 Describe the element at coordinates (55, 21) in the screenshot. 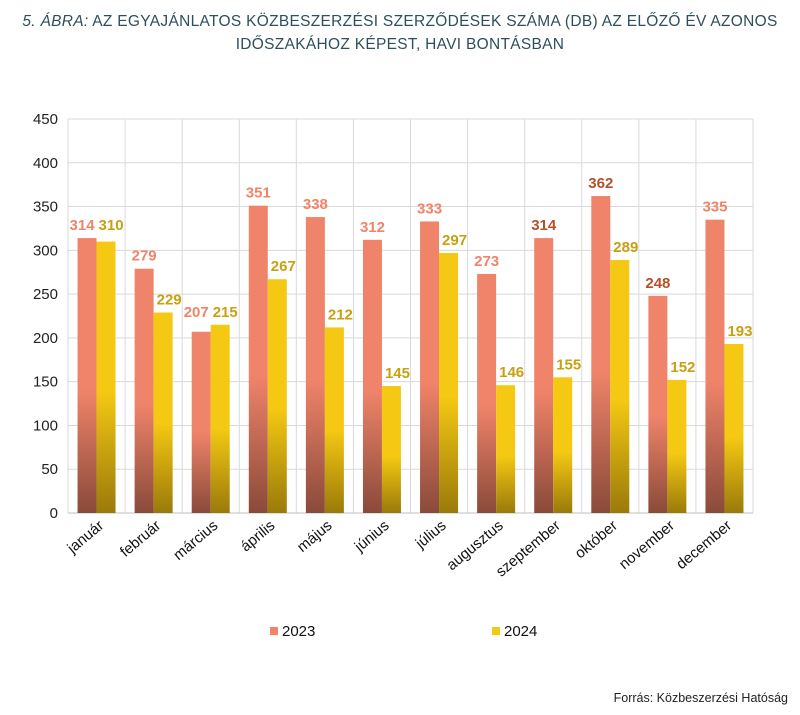

I see `chart-title-lead: 5. ÁBRA:` at that location.